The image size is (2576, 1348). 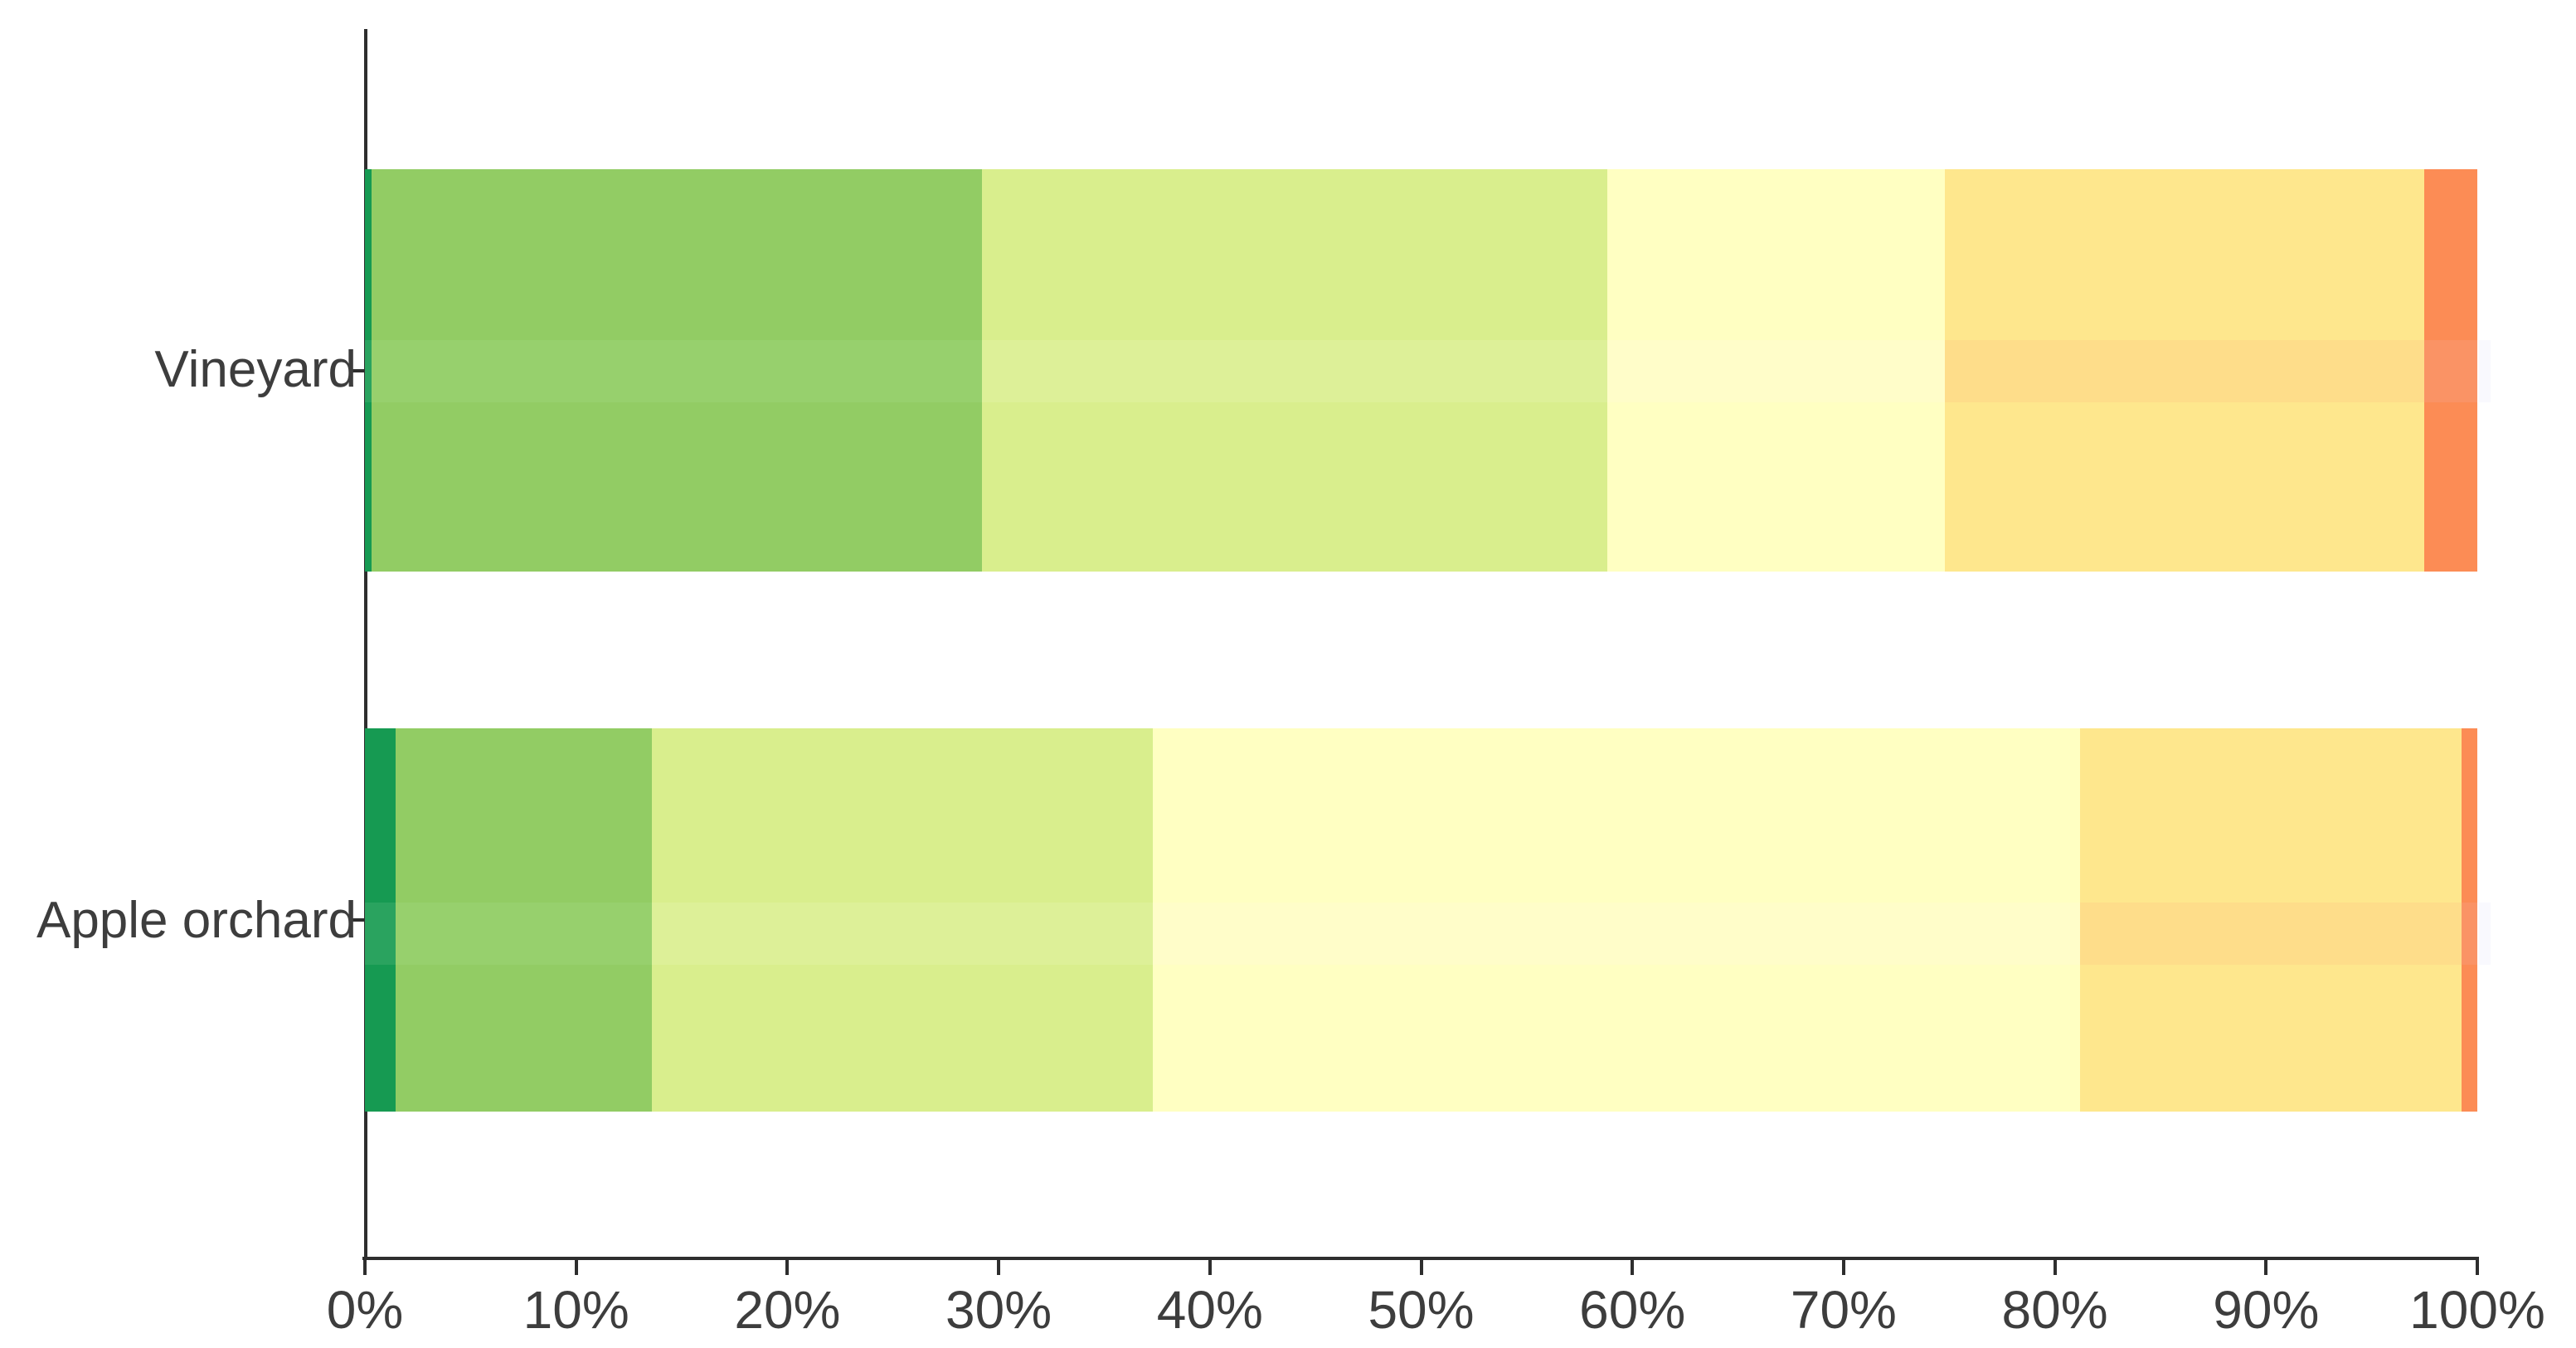 What do you see at coordinates (2485, 934) in the screenshot?
I see `segment-apple-orchard-mid-band-overflow` at bounding box center [2485, 934].